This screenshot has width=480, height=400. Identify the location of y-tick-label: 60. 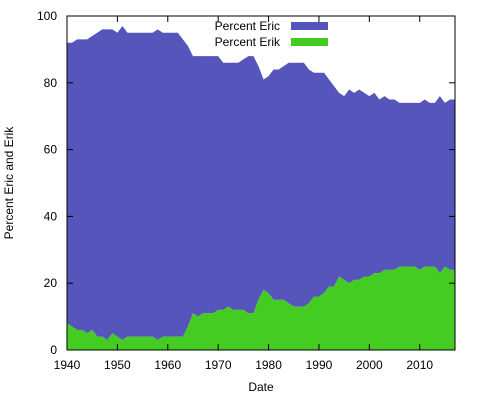
(51, 150).